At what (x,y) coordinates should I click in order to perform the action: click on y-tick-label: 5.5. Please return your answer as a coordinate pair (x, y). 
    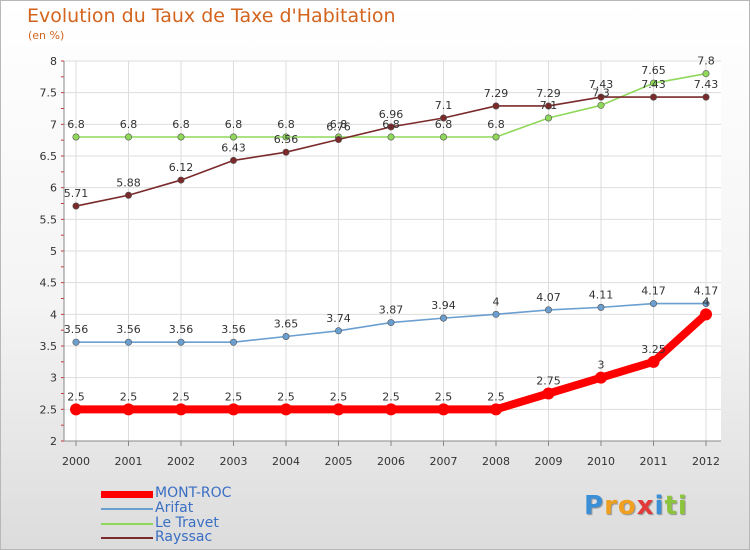
    Looking at the image, I should click on (49, 219).